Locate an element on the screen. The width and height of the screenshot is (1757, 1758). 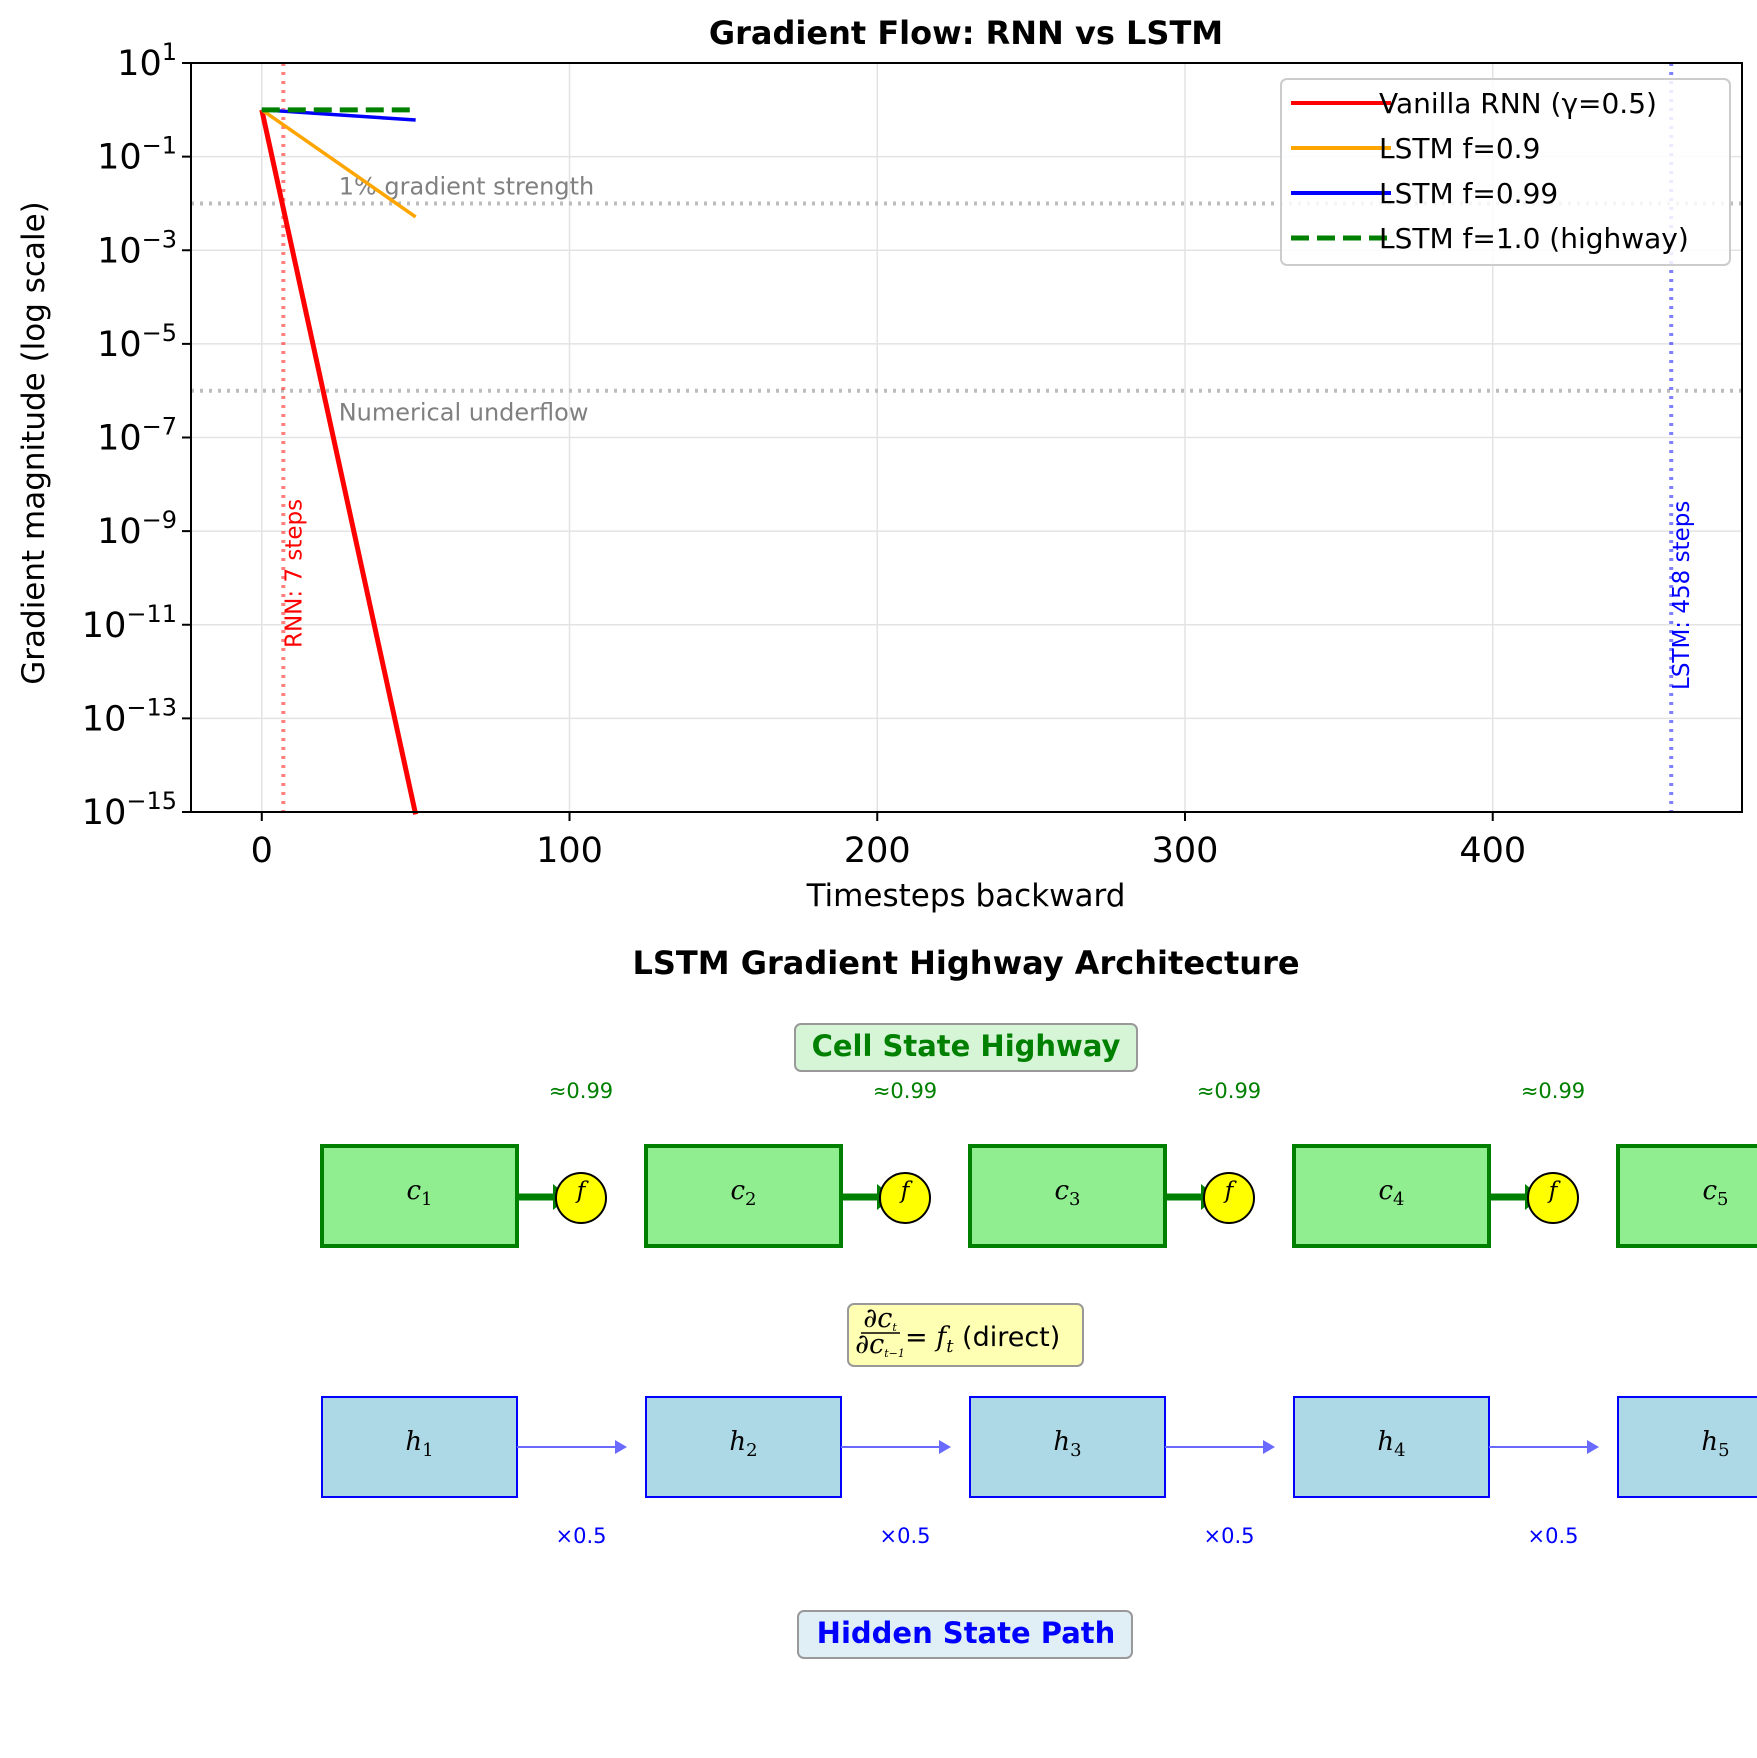
eq-num-sub: t is located at coordinates (894, 1327).